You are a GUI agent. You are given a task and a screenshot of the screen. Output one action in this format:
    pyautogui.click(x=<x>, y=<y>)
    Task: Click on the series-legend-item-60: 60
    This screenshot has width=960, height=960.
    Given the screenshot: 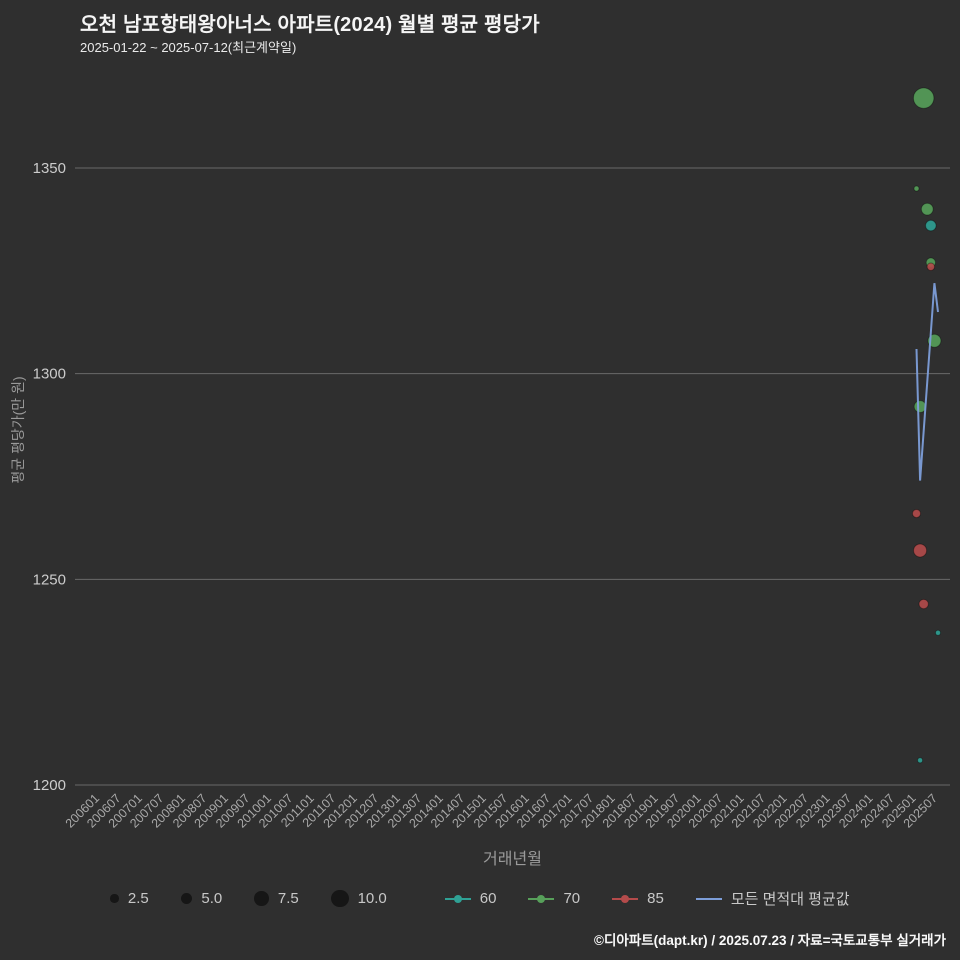 What is the action you would take?
    pyautogui.click(x=470, y=898)
    